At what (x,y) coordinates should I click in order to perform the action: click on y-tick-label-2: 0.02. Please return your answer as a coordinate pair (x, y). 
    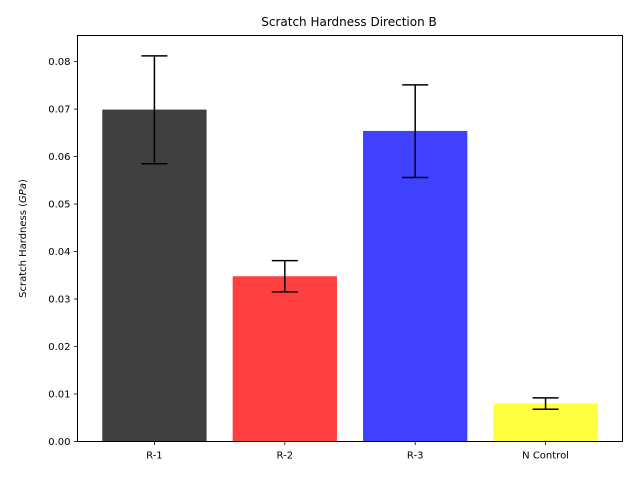
    Looking at the image, I should click on (59, 347).